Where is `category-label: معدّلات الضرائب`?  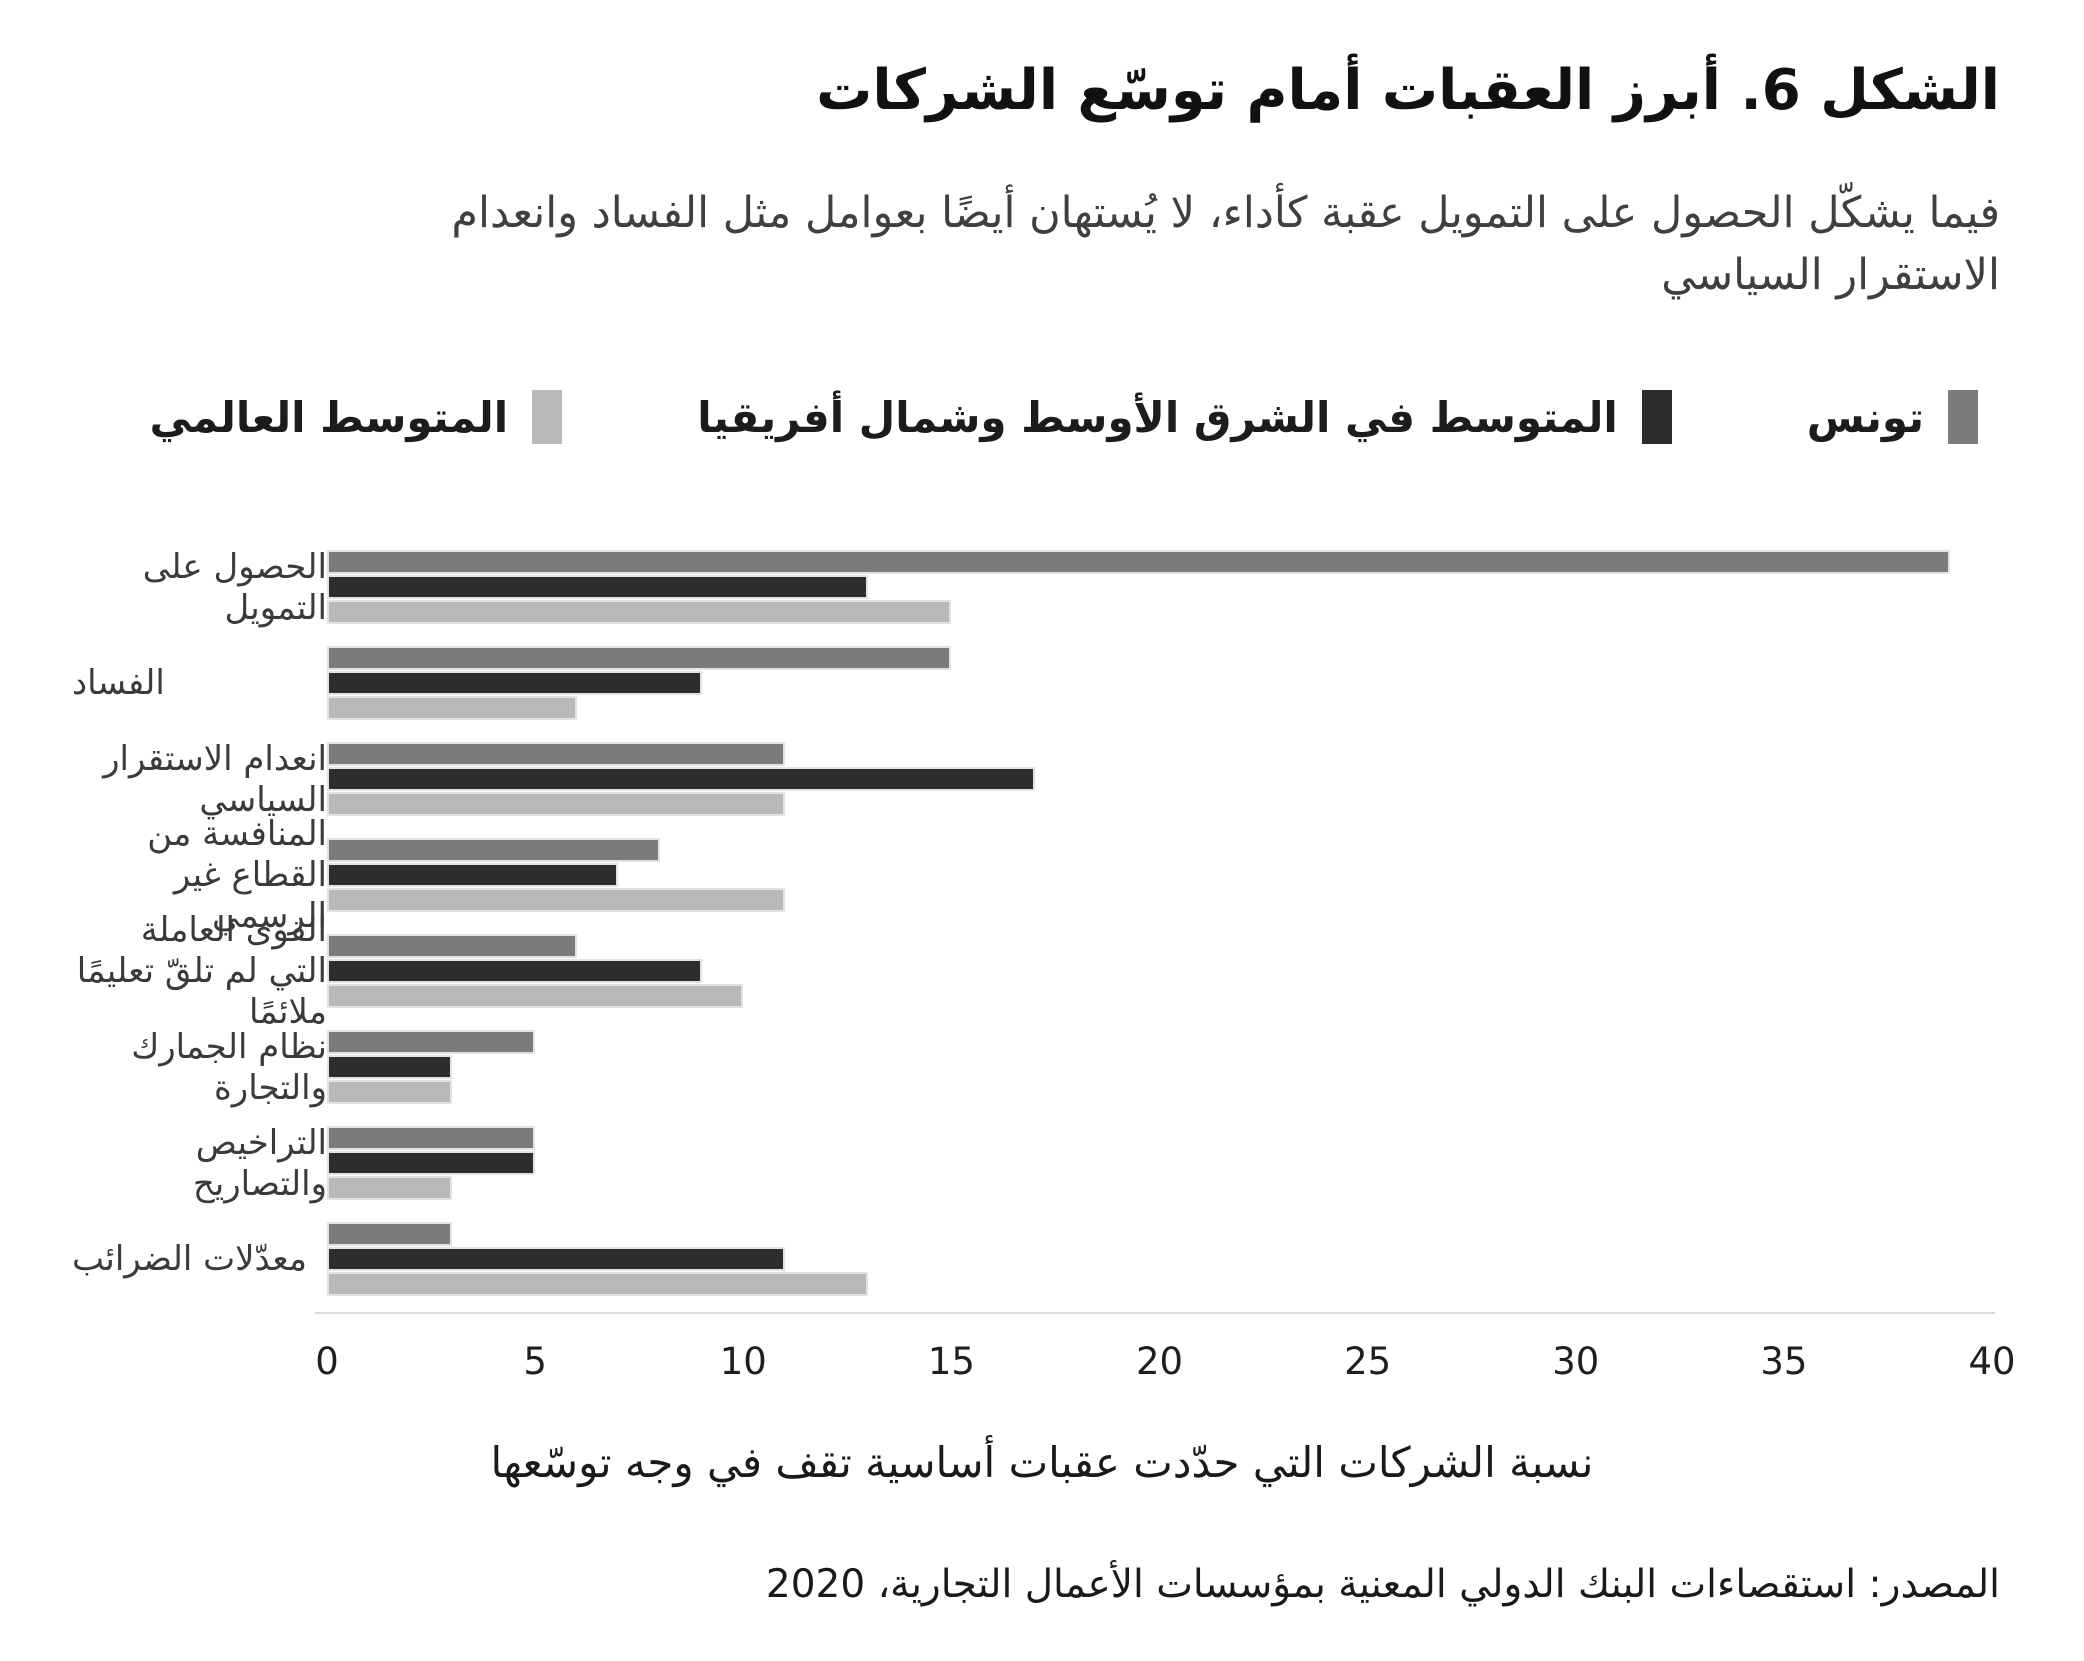
category-label: معدّلات الضرائب is located at coordinates (190, 1259).